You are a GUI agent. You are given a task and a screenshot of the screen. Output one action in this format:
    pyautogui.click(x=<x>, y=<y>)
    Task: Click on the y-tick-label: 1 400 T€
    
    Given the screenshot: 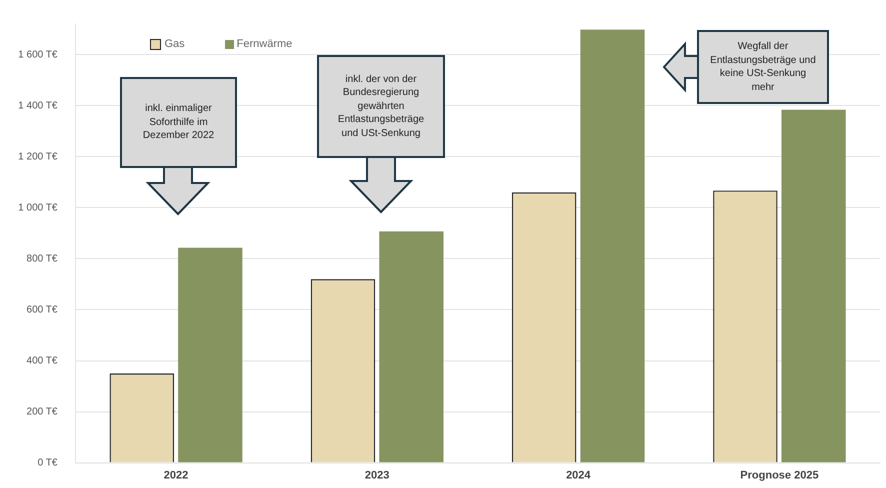 What is the action you would take?
    pyautogui.click(x=38, y=106)
    